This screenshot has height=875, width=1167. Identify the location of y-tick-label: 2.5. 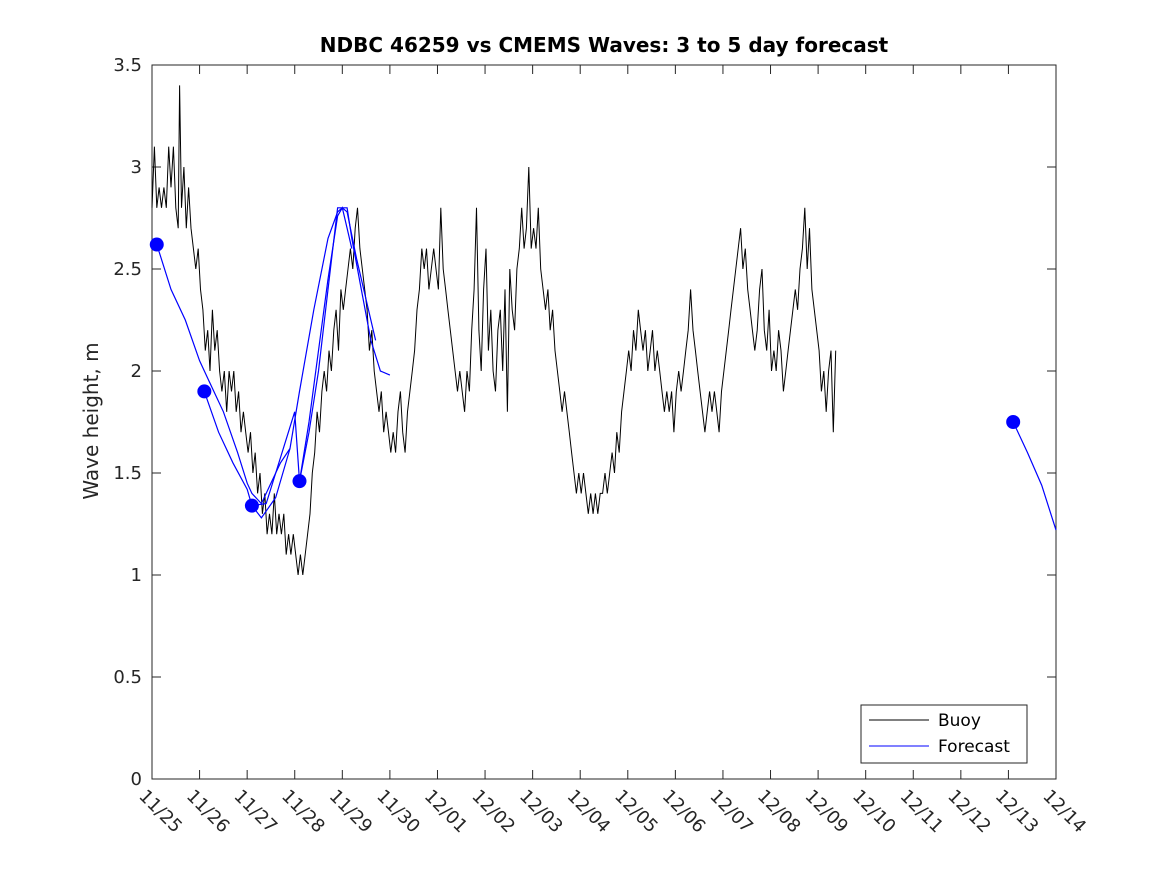
(127, 269).